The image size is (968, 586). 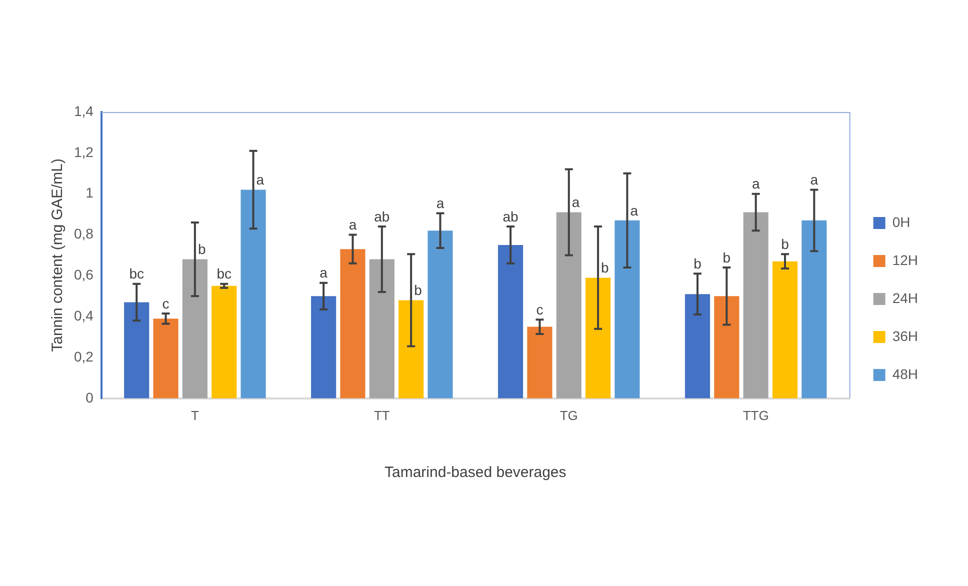 I want to click on y-tick-label: 0,2, so click(x=84, y=356).